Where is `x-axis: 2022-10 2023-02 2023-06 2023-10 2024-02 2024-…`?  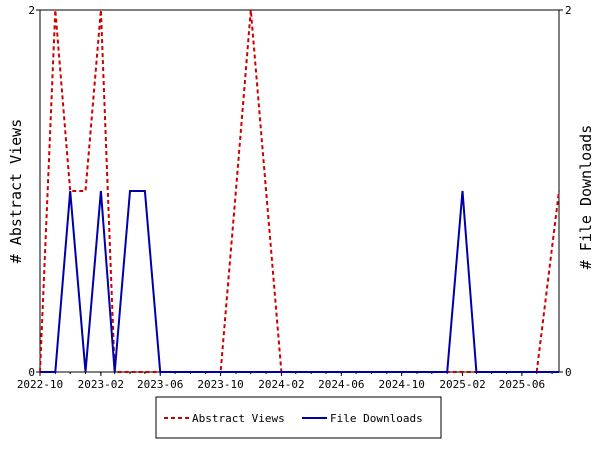 x-axis: 2022-10 2023-02 2023-06 2023-10 2024-02 2024-… is located at coordinates (285, 381).